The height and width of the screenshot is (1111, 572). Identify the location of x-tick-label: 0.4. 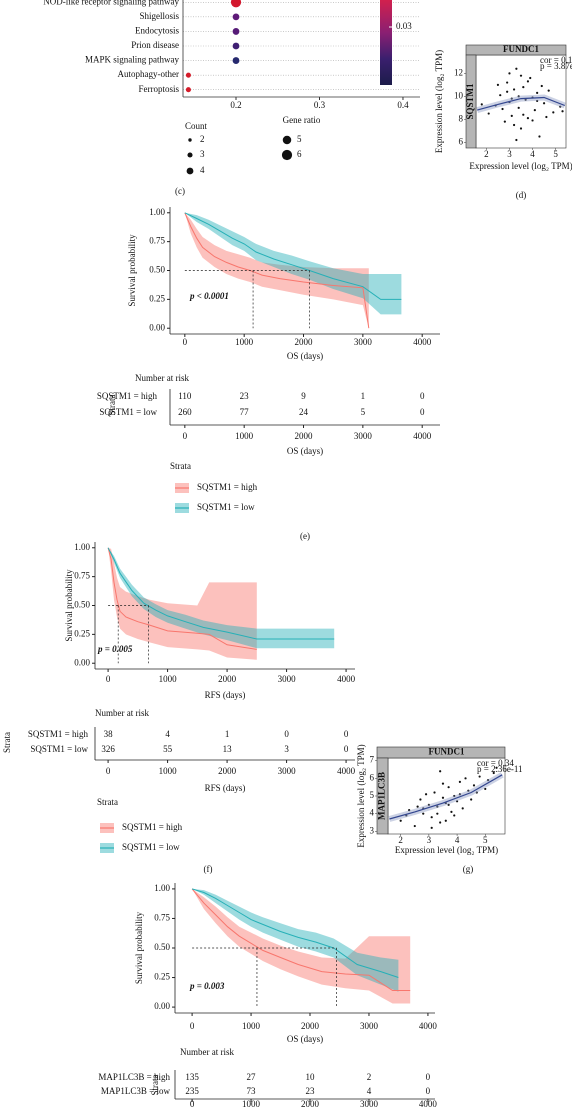
(403, 105).